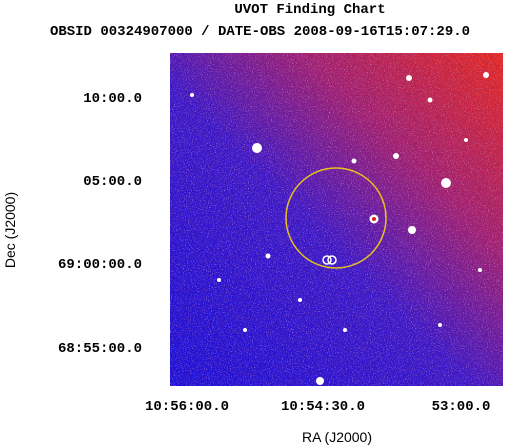  I want to click on x-axis-label: RA (J2000), so click(337, 437).